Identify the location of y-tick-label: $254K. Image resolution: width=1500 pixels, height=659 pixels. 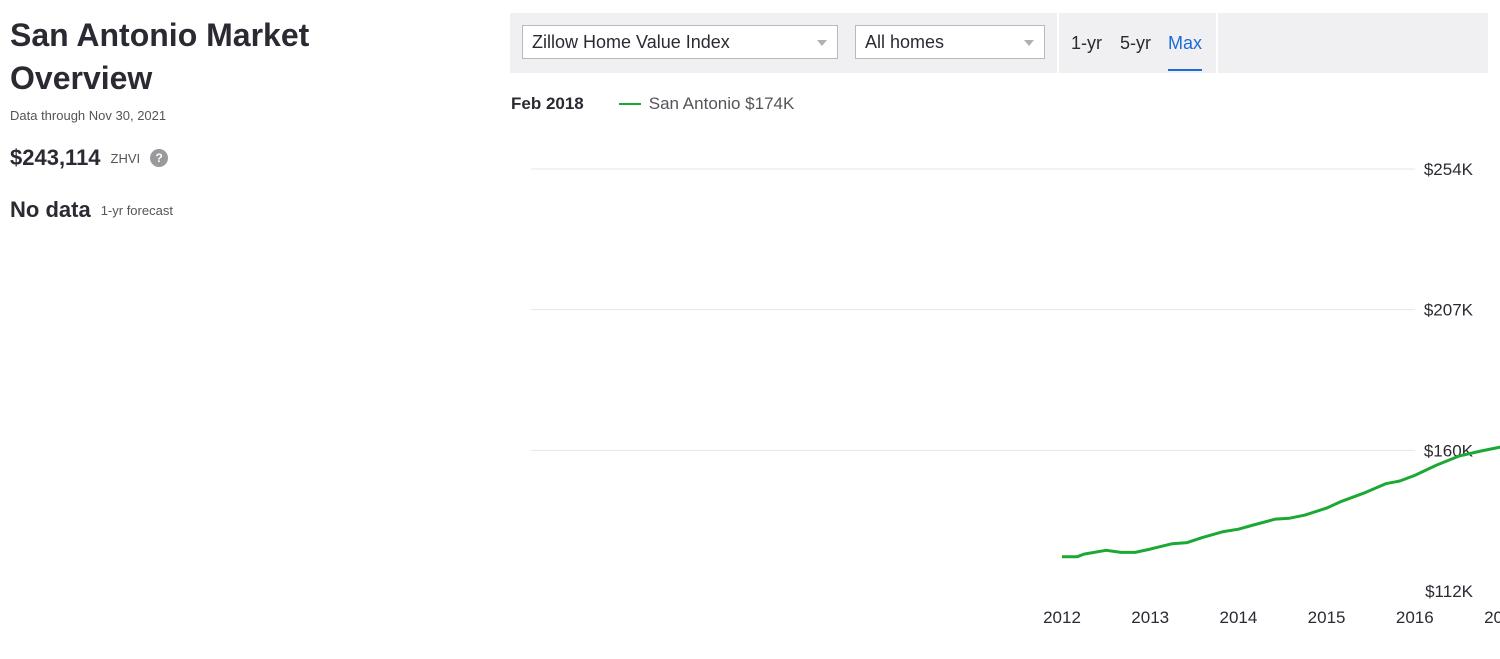
(1449, 169).